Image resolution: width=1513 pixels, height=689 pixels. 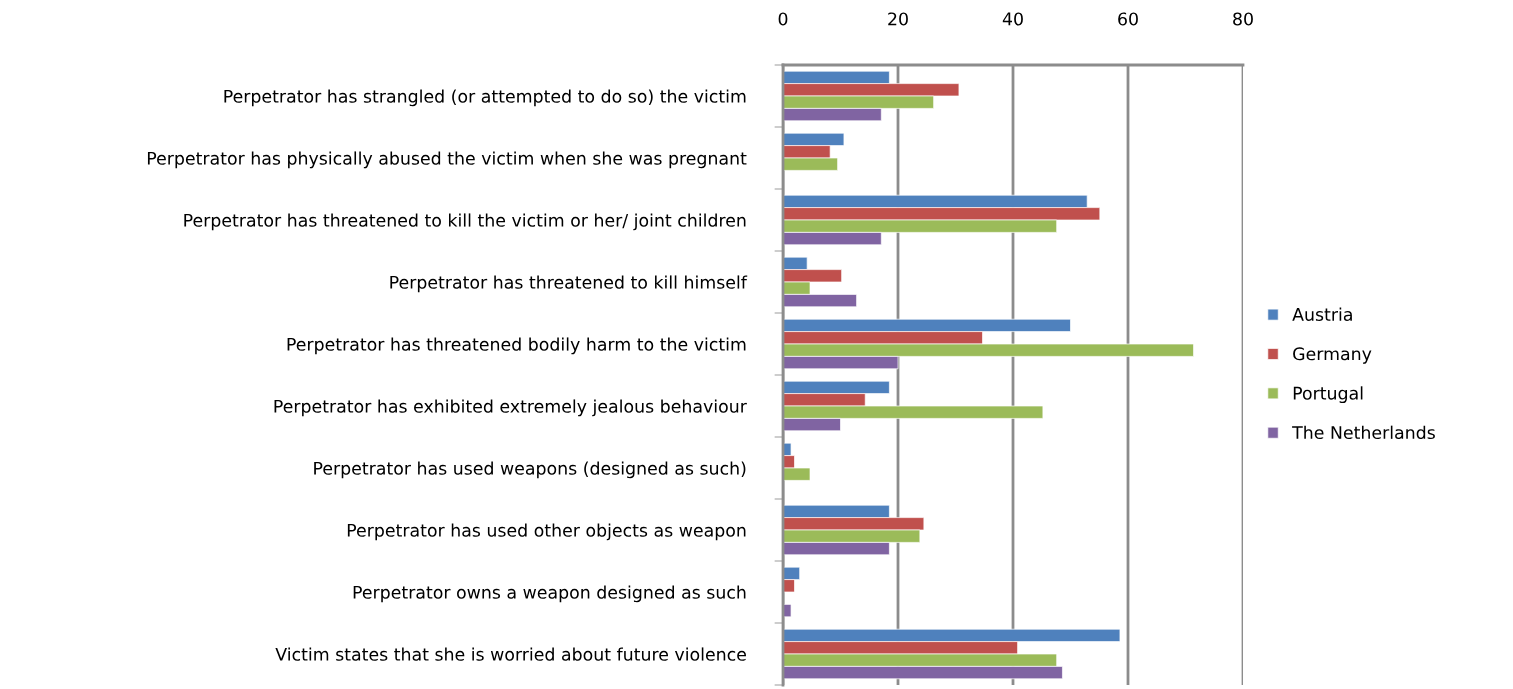 What do you see at coordinates (1328, 395) in the screenshot?
I see `legend-label: Portugal` at bounding box center [1328, 395].